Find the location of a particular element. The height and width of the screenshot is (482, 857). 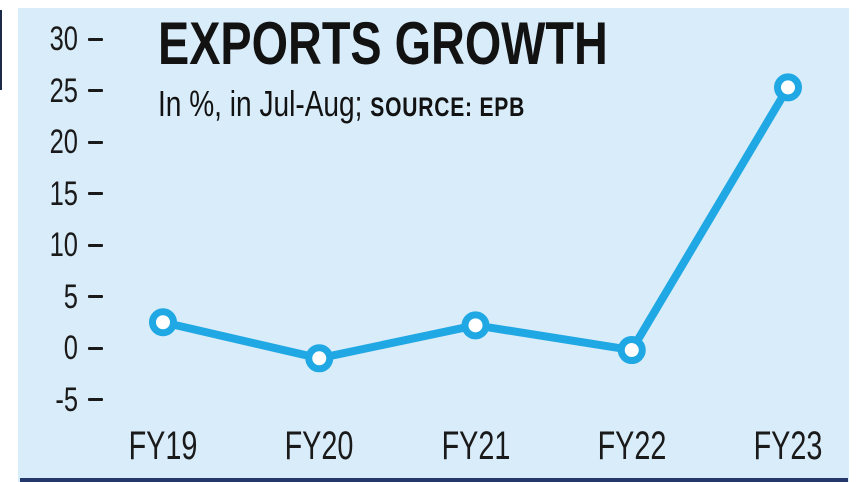

left-edge-accent is located at coordinates (1, 50).